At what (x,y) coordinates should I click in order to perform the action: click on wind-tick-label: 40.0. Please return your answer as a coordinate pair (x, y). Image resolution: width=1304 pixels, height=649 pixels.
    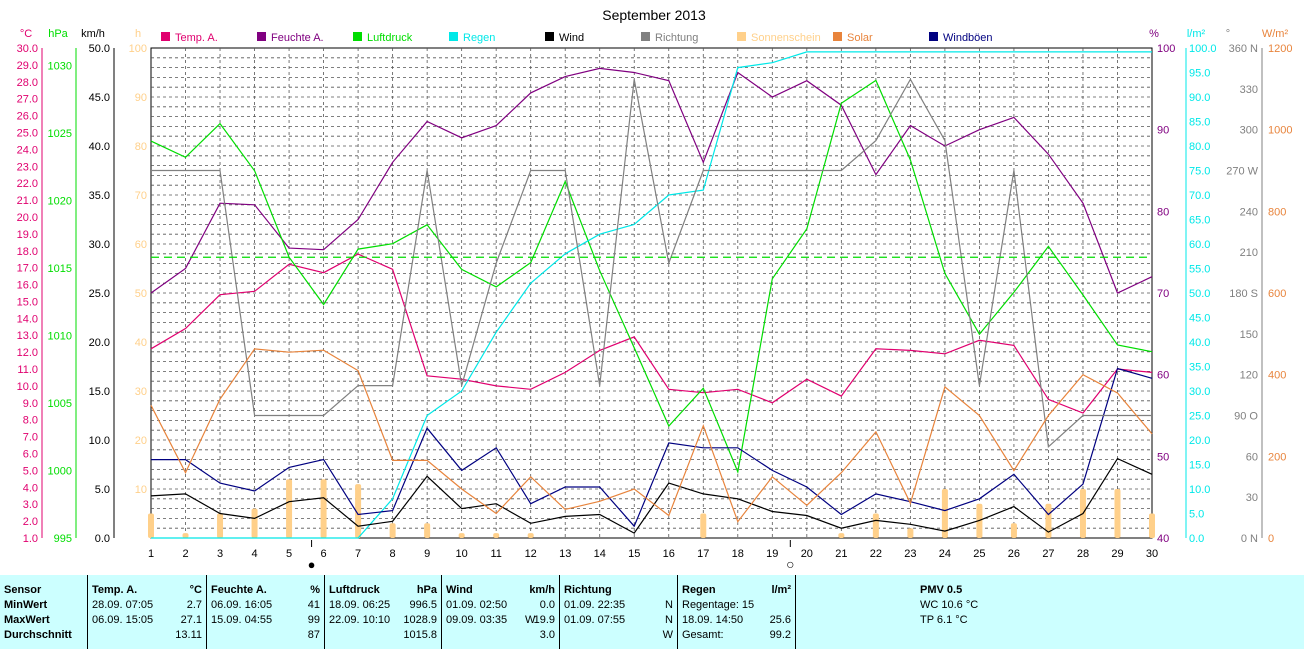
    Looking at the image, I should click on (99, 147).